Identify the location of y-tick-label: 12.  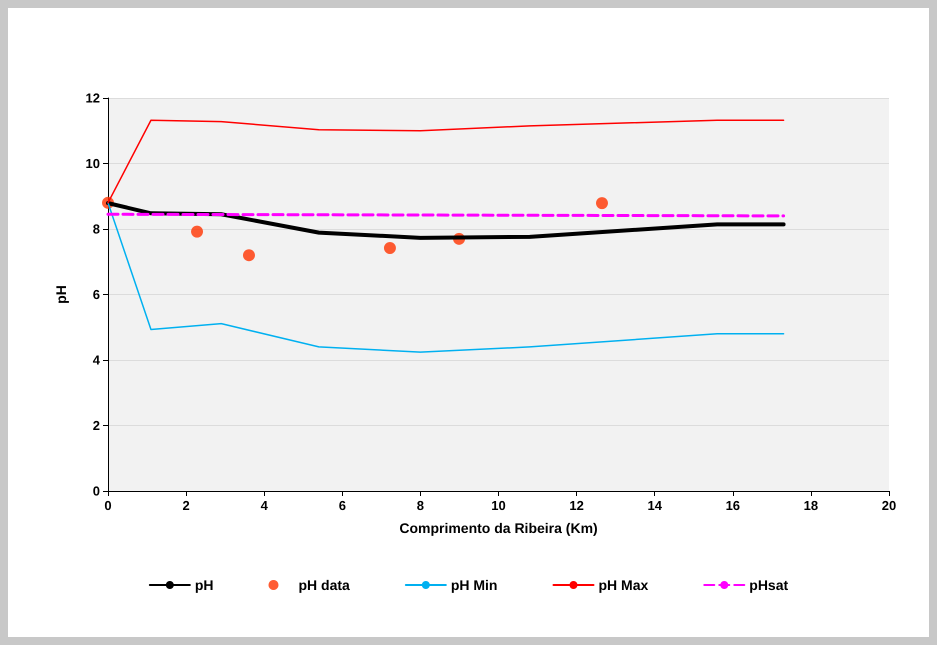
(93, 98).